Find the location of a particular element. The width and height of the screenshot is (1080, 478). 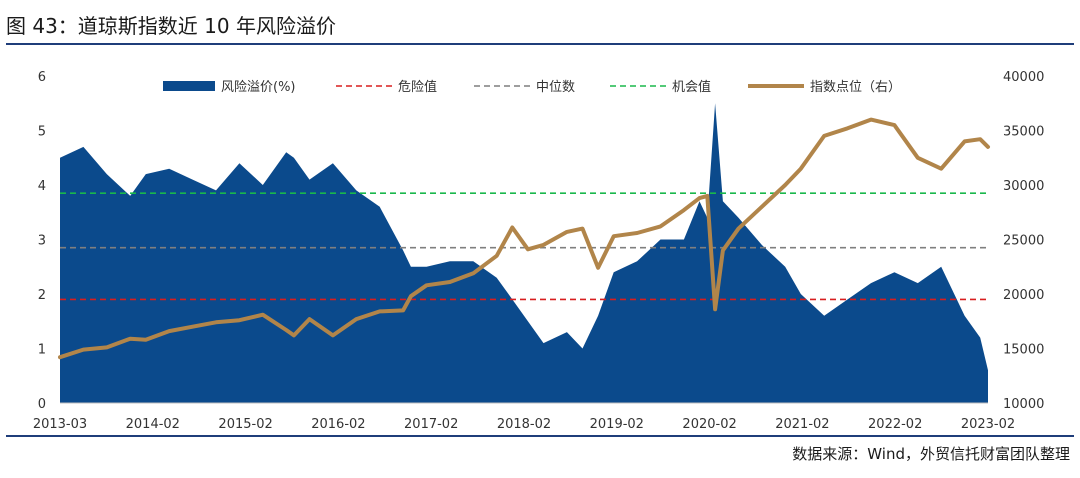

x-tick-label: 2015-02 is located at coordinates (245, 424).